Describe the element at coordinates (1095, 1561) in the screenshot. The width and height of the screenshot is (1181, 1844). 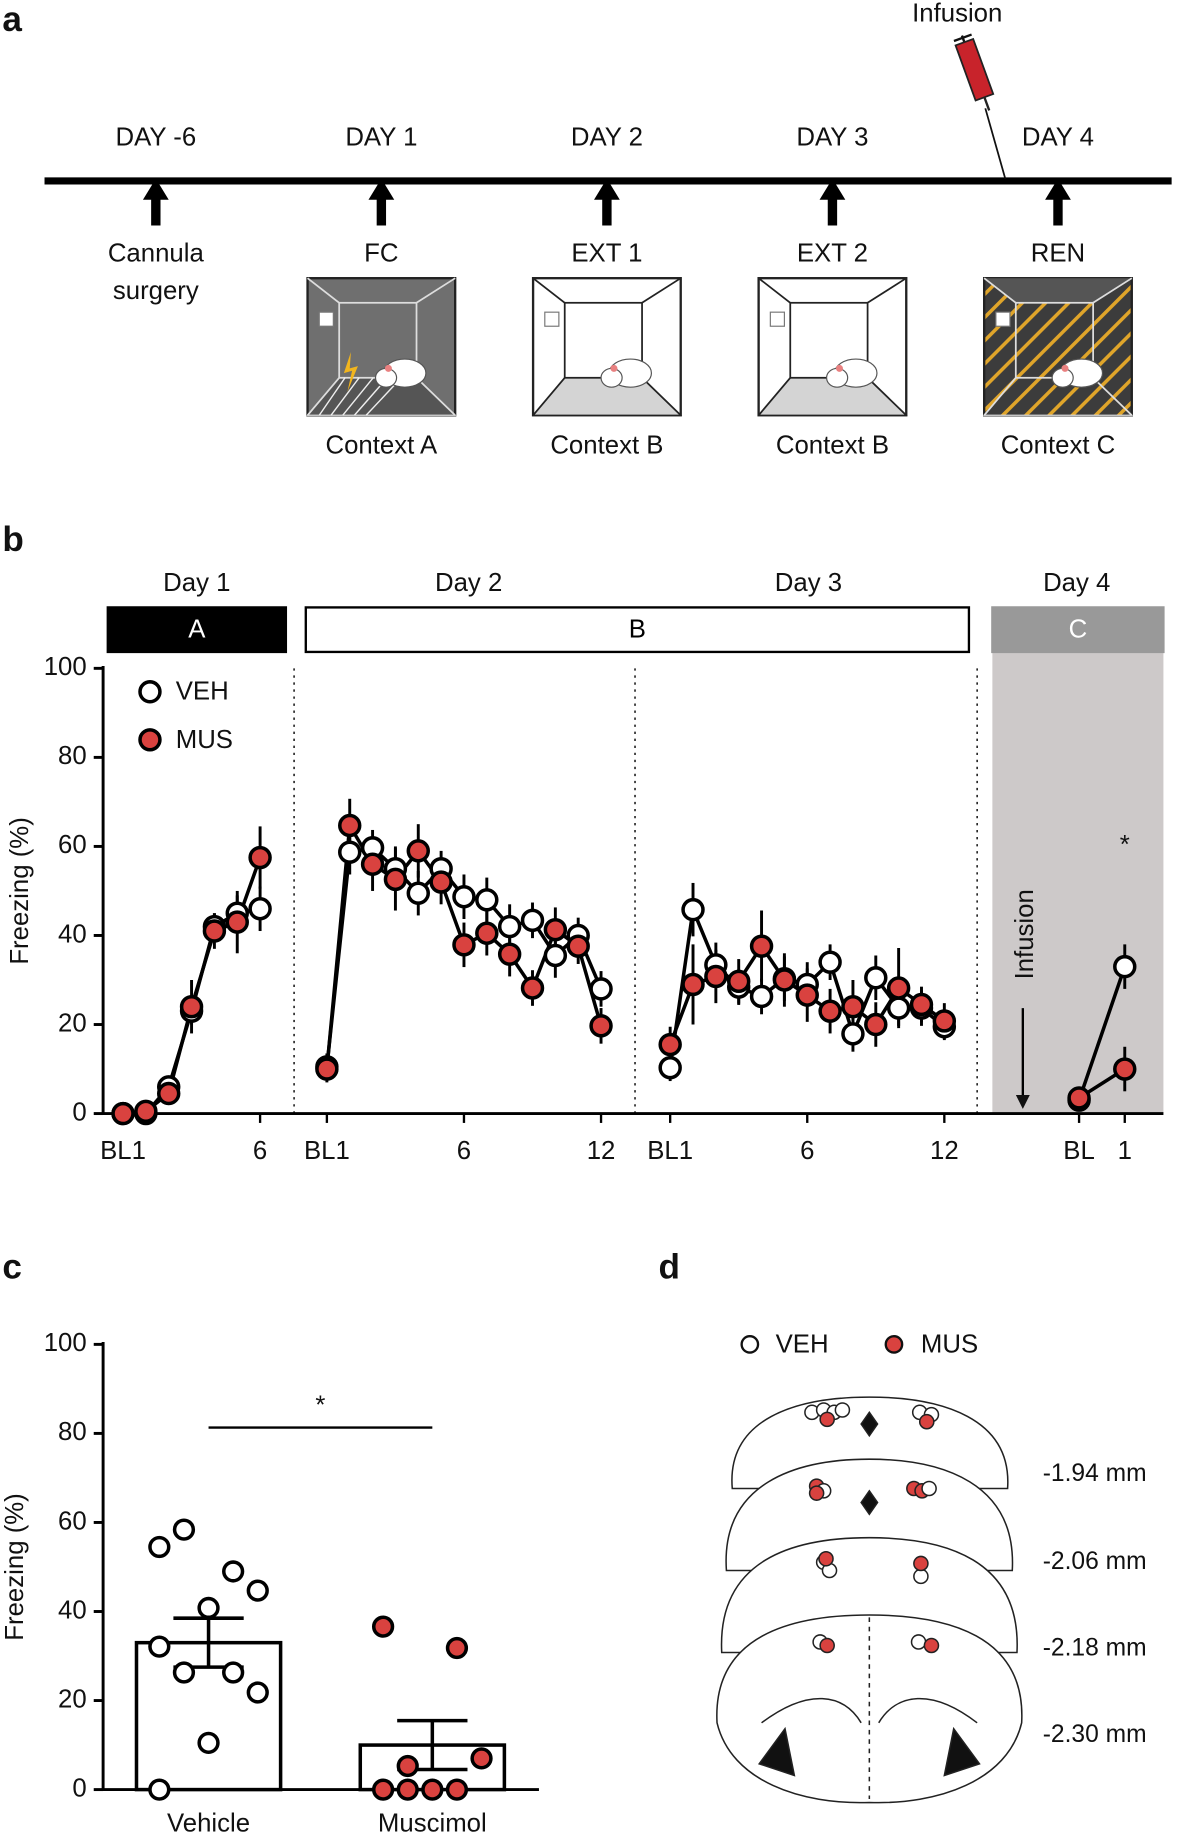
I see `level-label: -2.06 mm` at that location.